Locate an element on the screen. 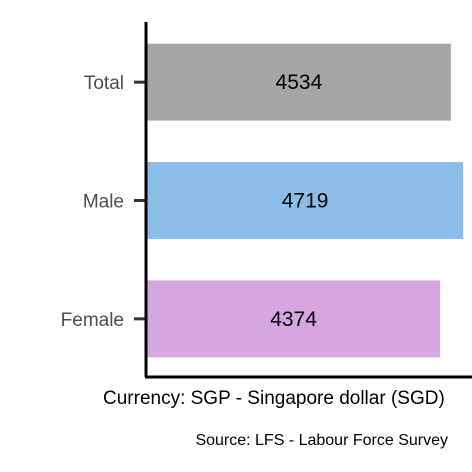 This screenshot has height=472, width=472. bar-value-label-total: 4534 is located at coordinates (299, 82).